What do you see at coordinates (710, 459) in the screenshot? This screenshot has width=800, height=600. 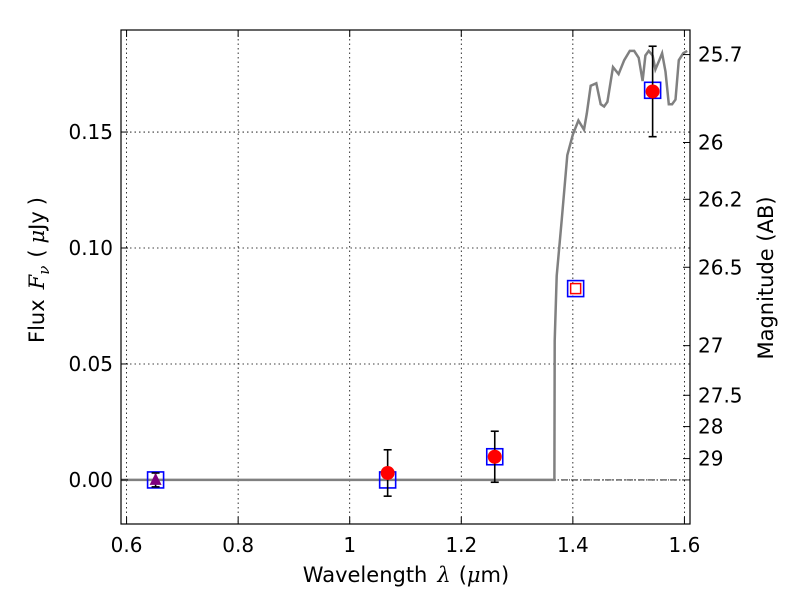 I see `y2-tick-label: 29` at bounding box center [710, 459].